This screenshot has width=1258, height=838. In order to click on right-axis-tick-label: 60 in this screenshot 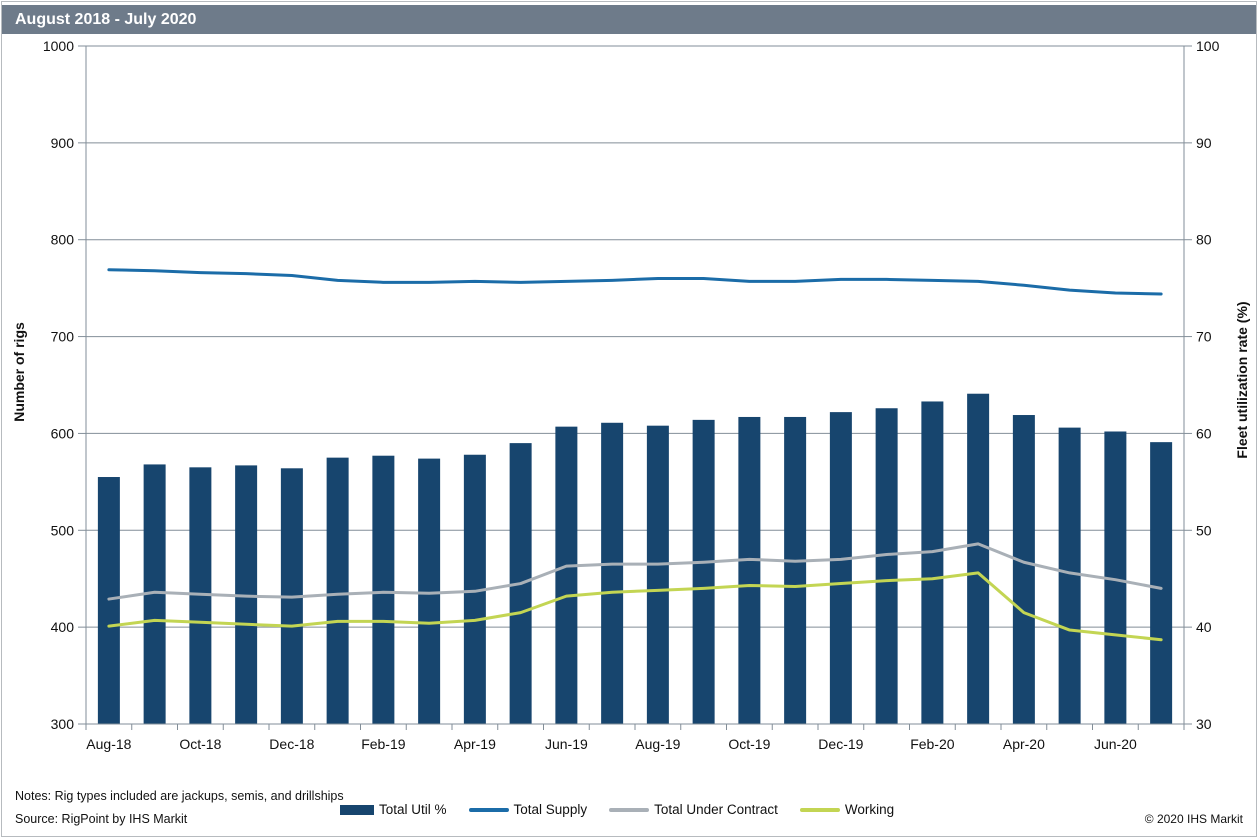, I will do `click(1204, 433)`.